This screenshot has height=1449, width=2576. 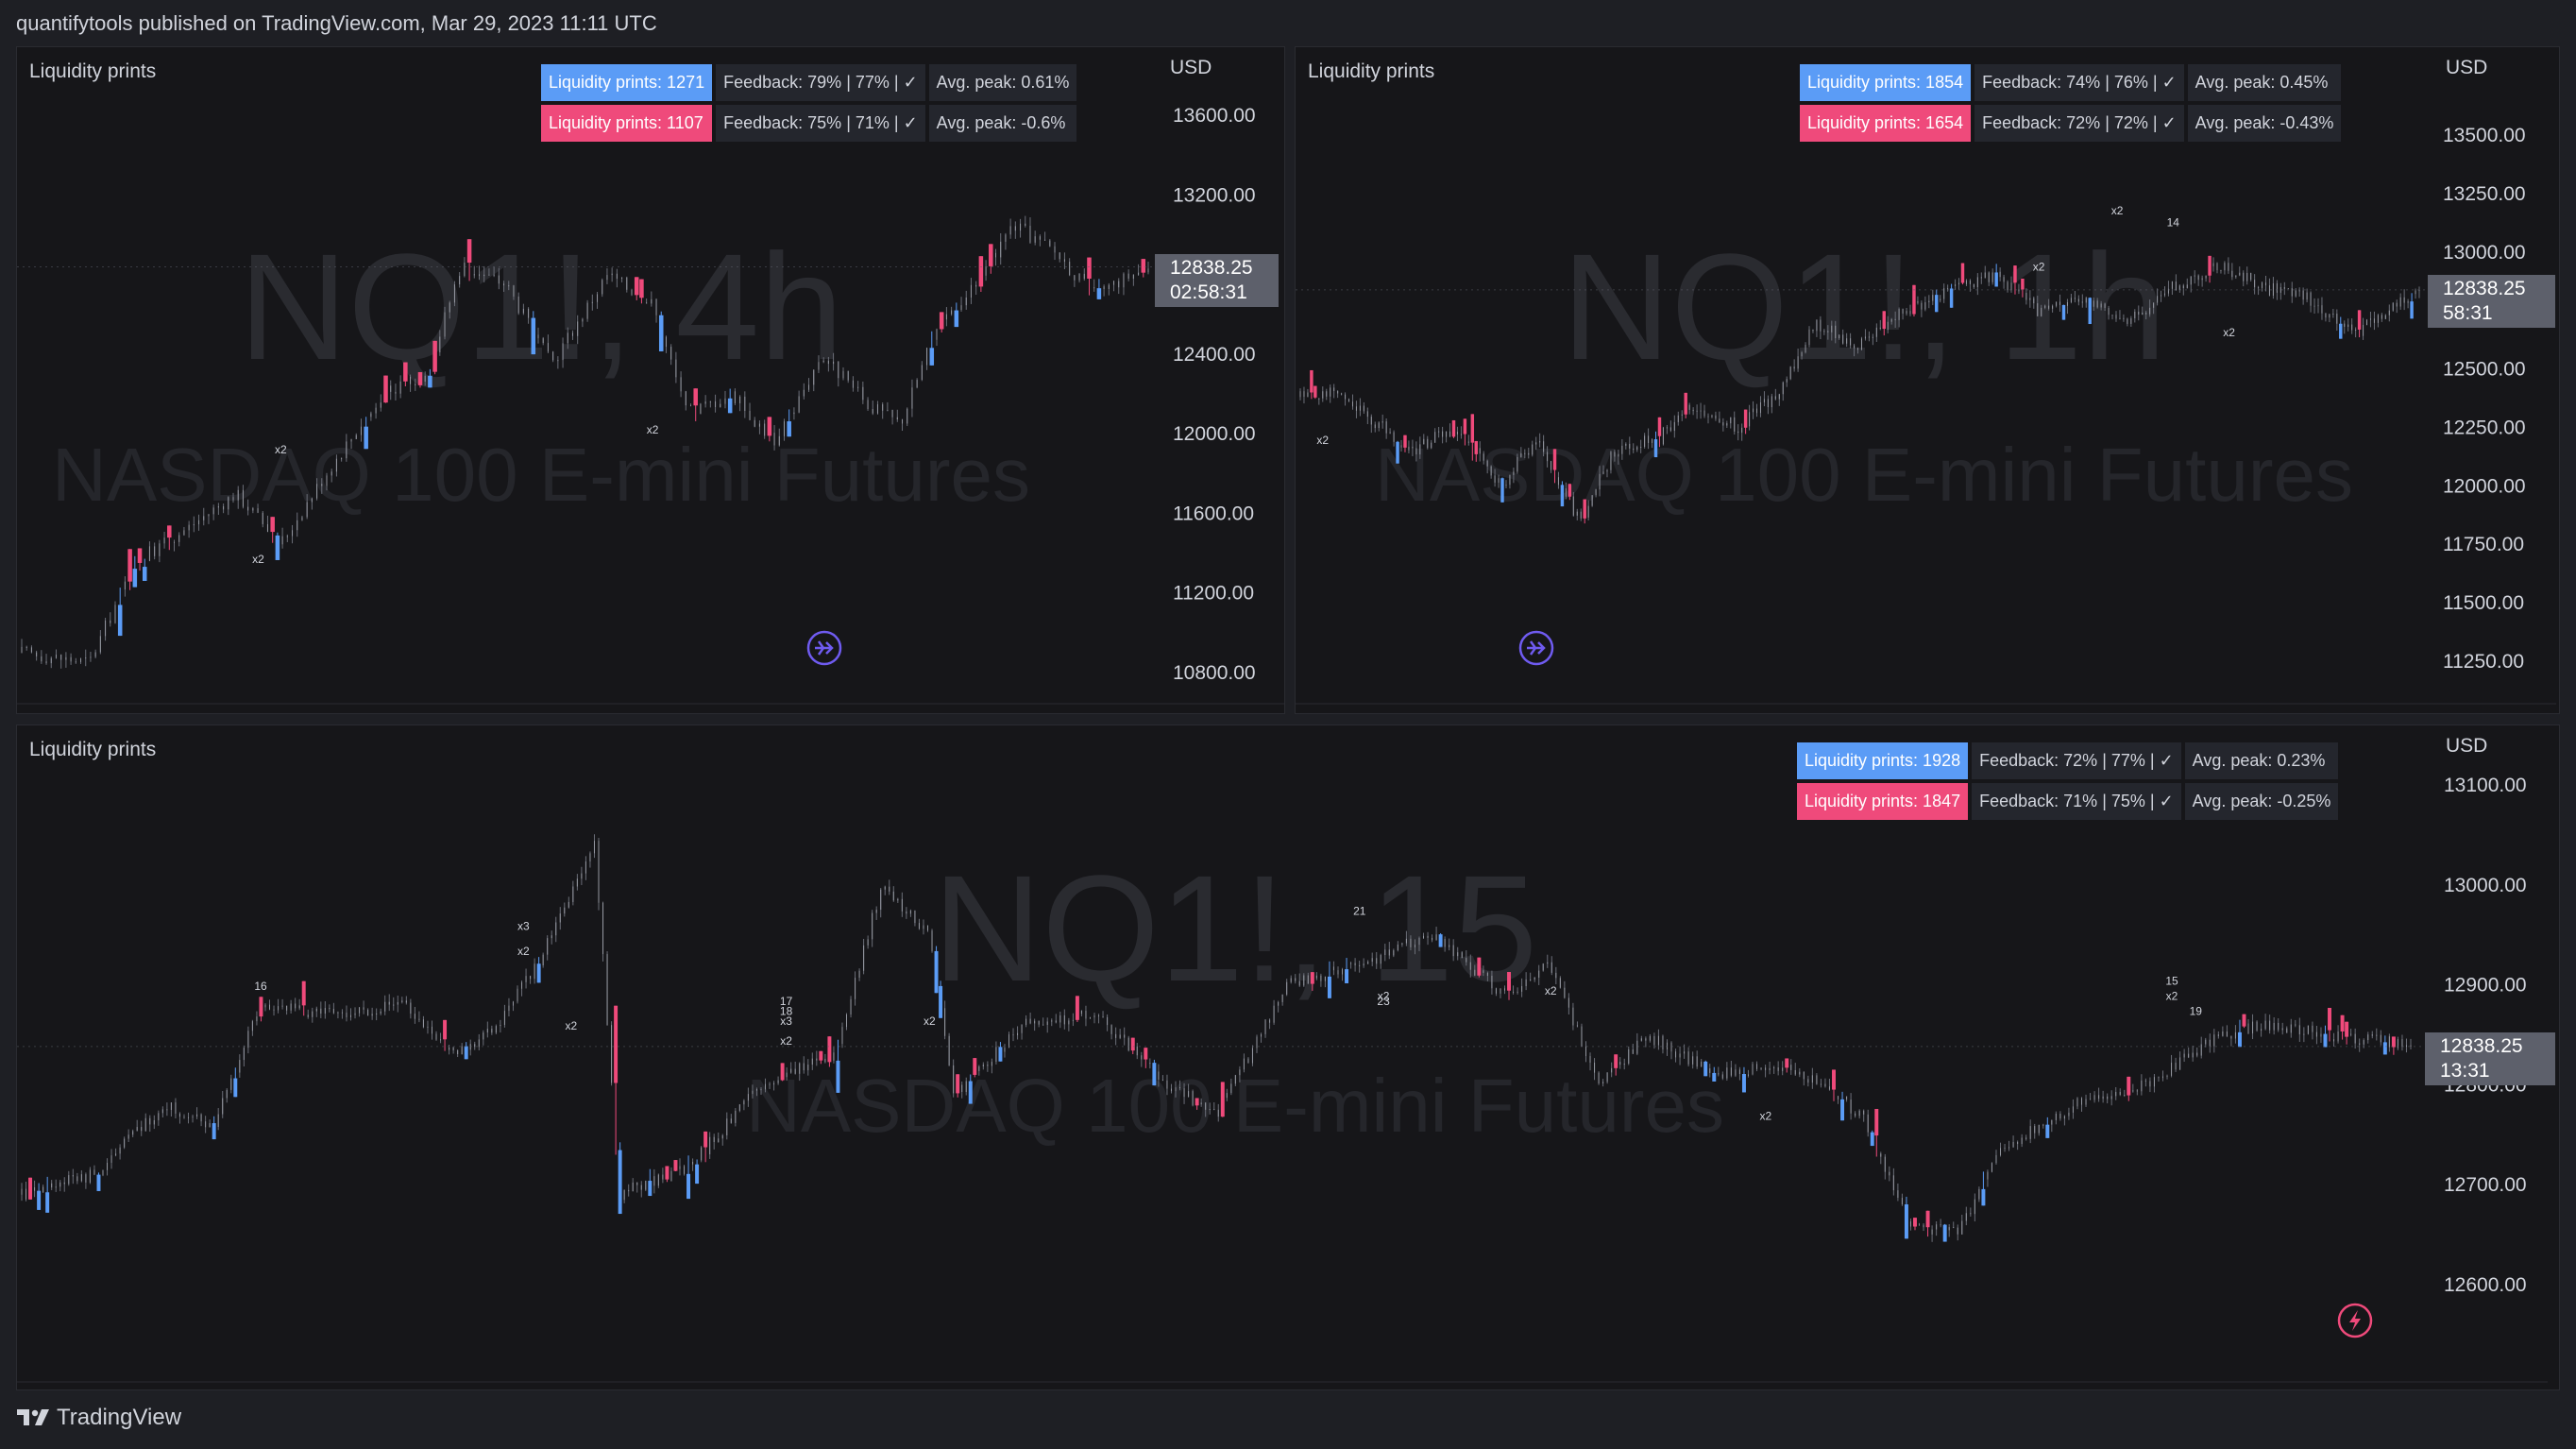 What do you see at coordinates (2468, 313) in the screenshot?
I see `bar-countdown: 58:31` at bounding box center [2468, 313].